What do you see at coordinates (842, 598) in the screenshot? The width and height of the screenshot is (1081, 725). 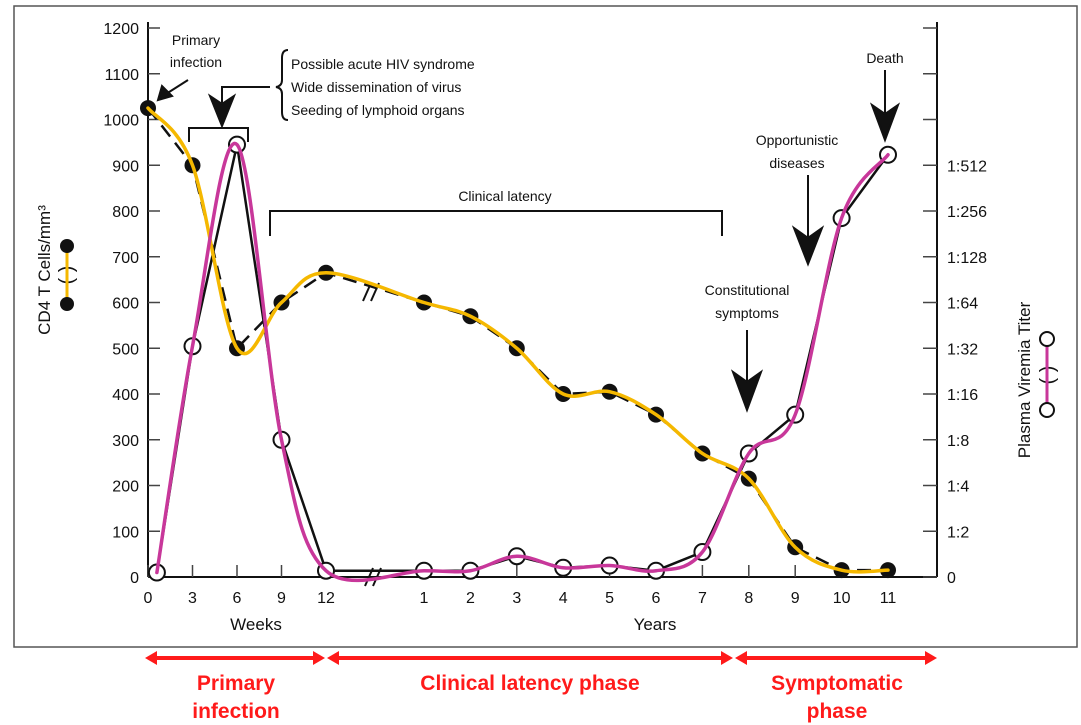 I see `x-tick-label: 10` at bounding box center [842, 598].